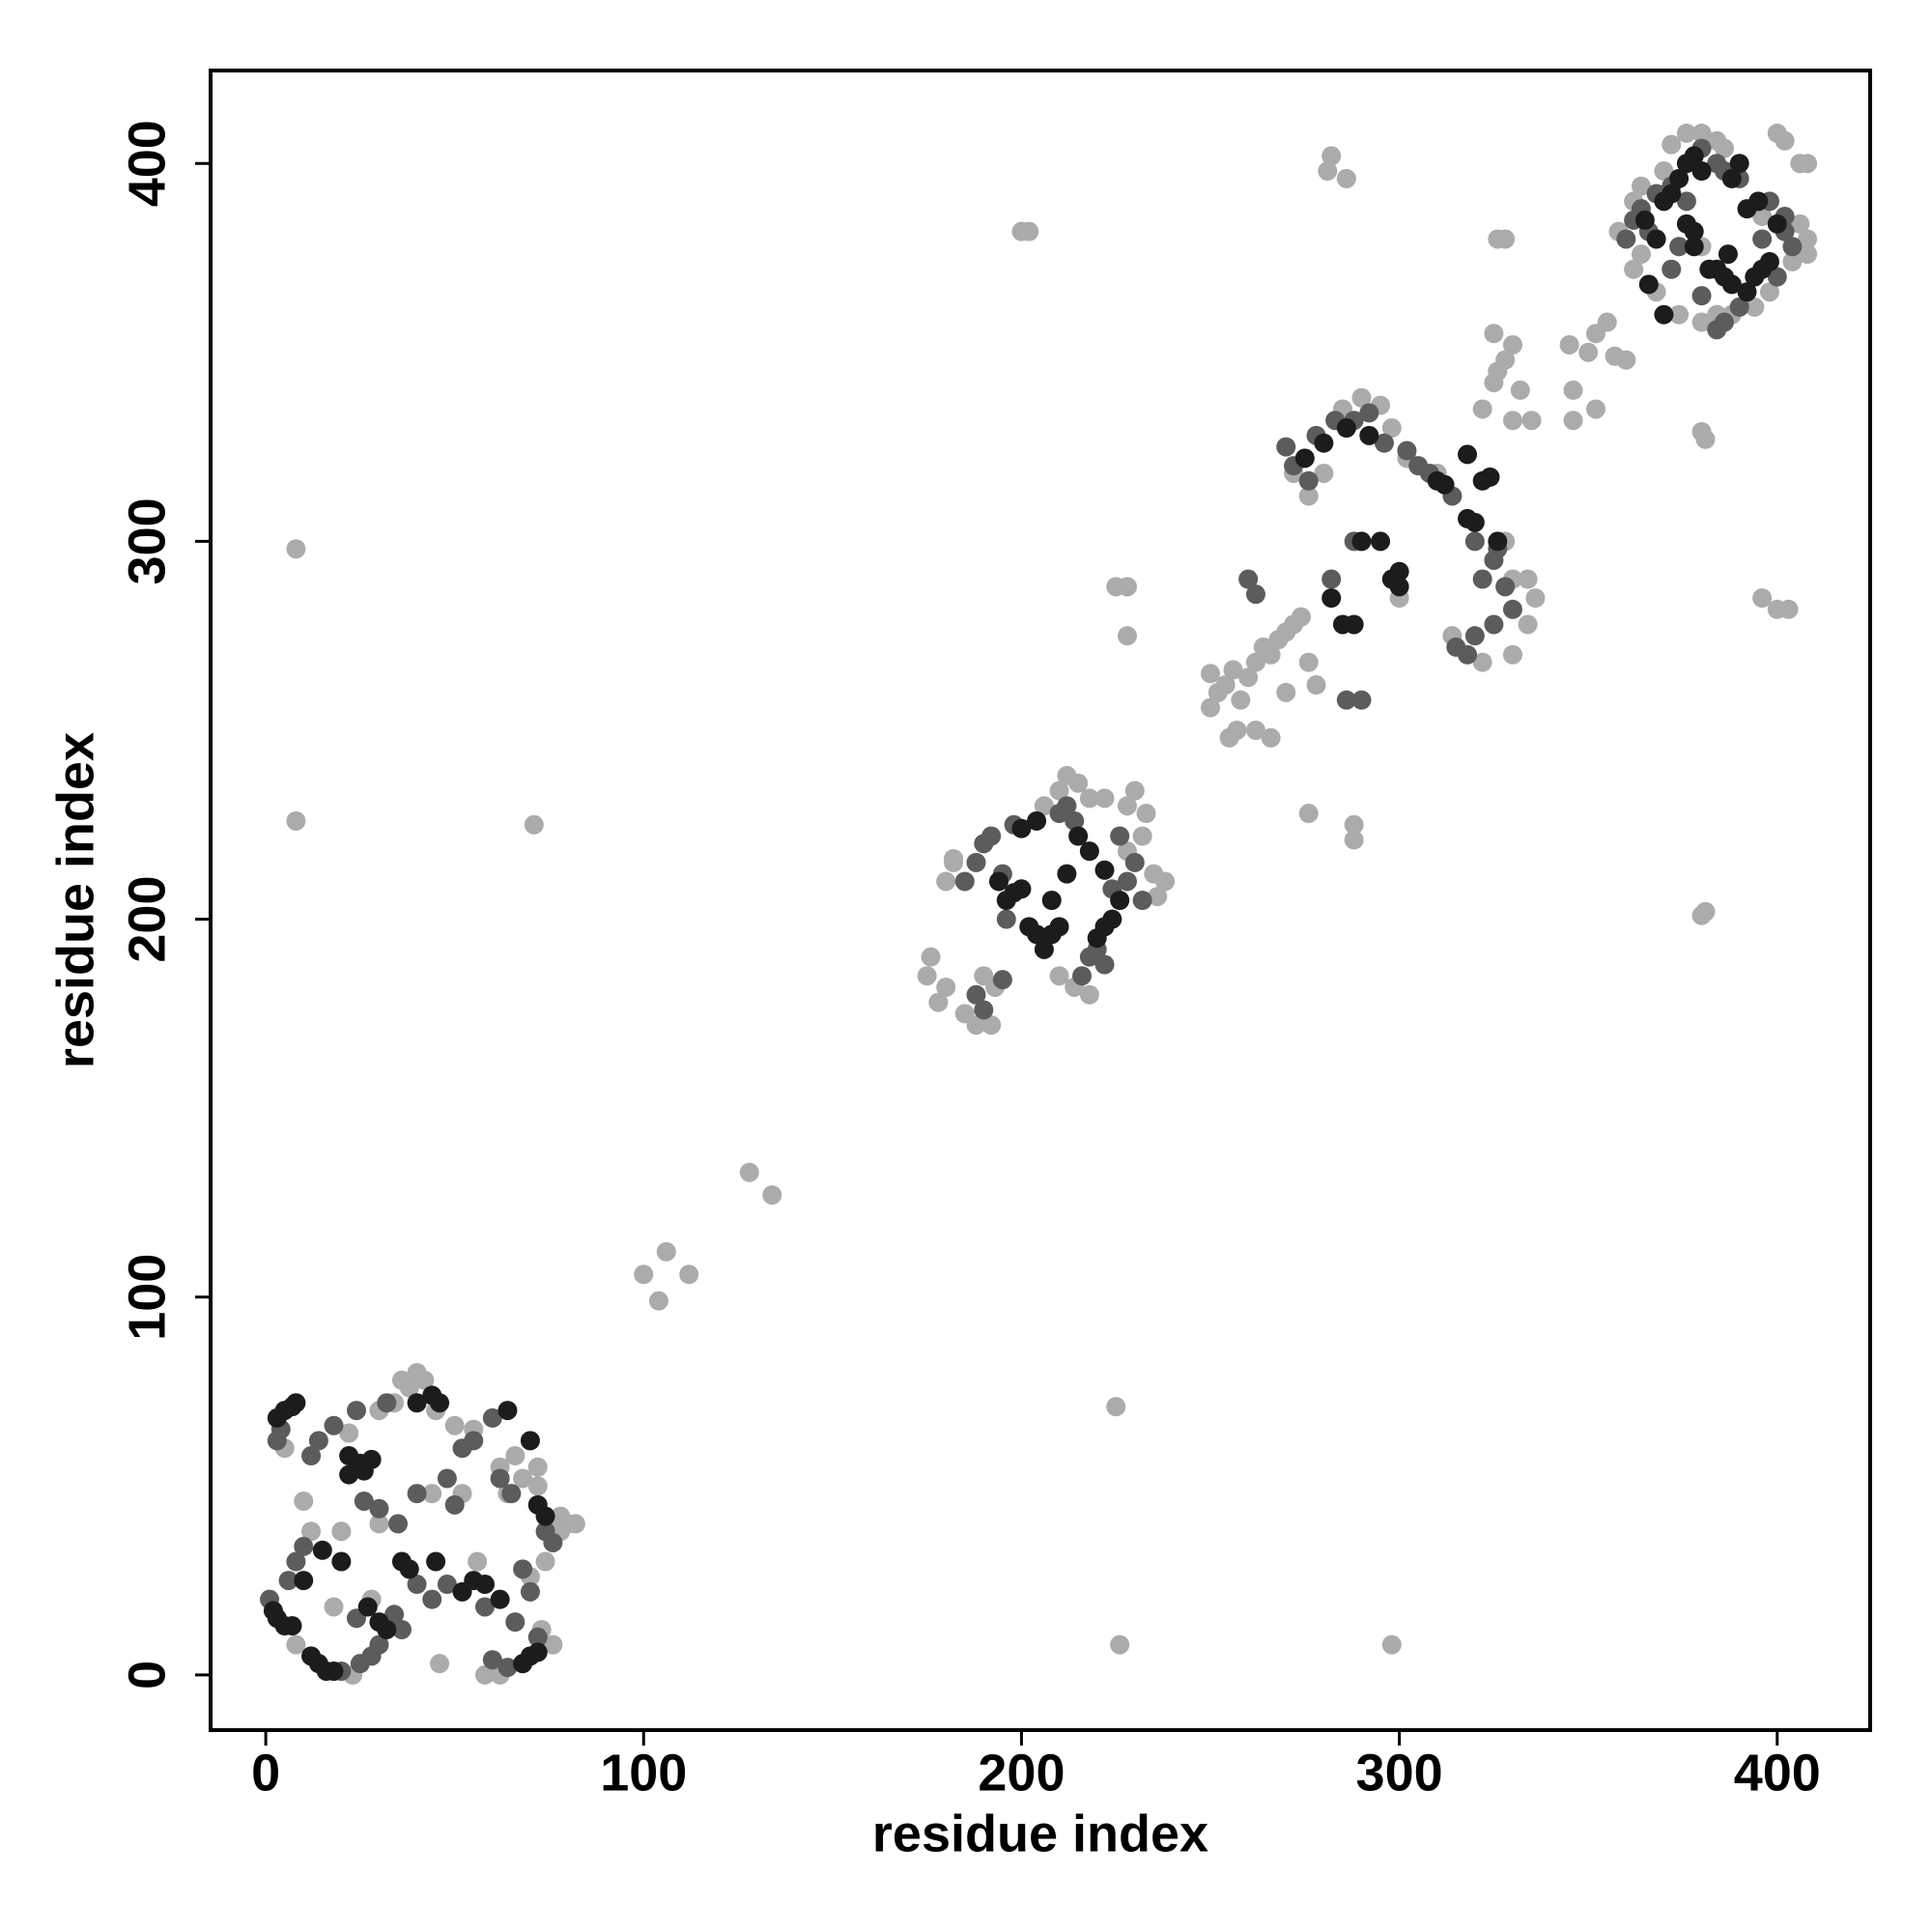 This screenshot has width=1932, height=1932. What do you see at coordinates (1777, 1773) in the screenshot?
I see `x-tick-label: 400` at bounding box center [1777, 1773].